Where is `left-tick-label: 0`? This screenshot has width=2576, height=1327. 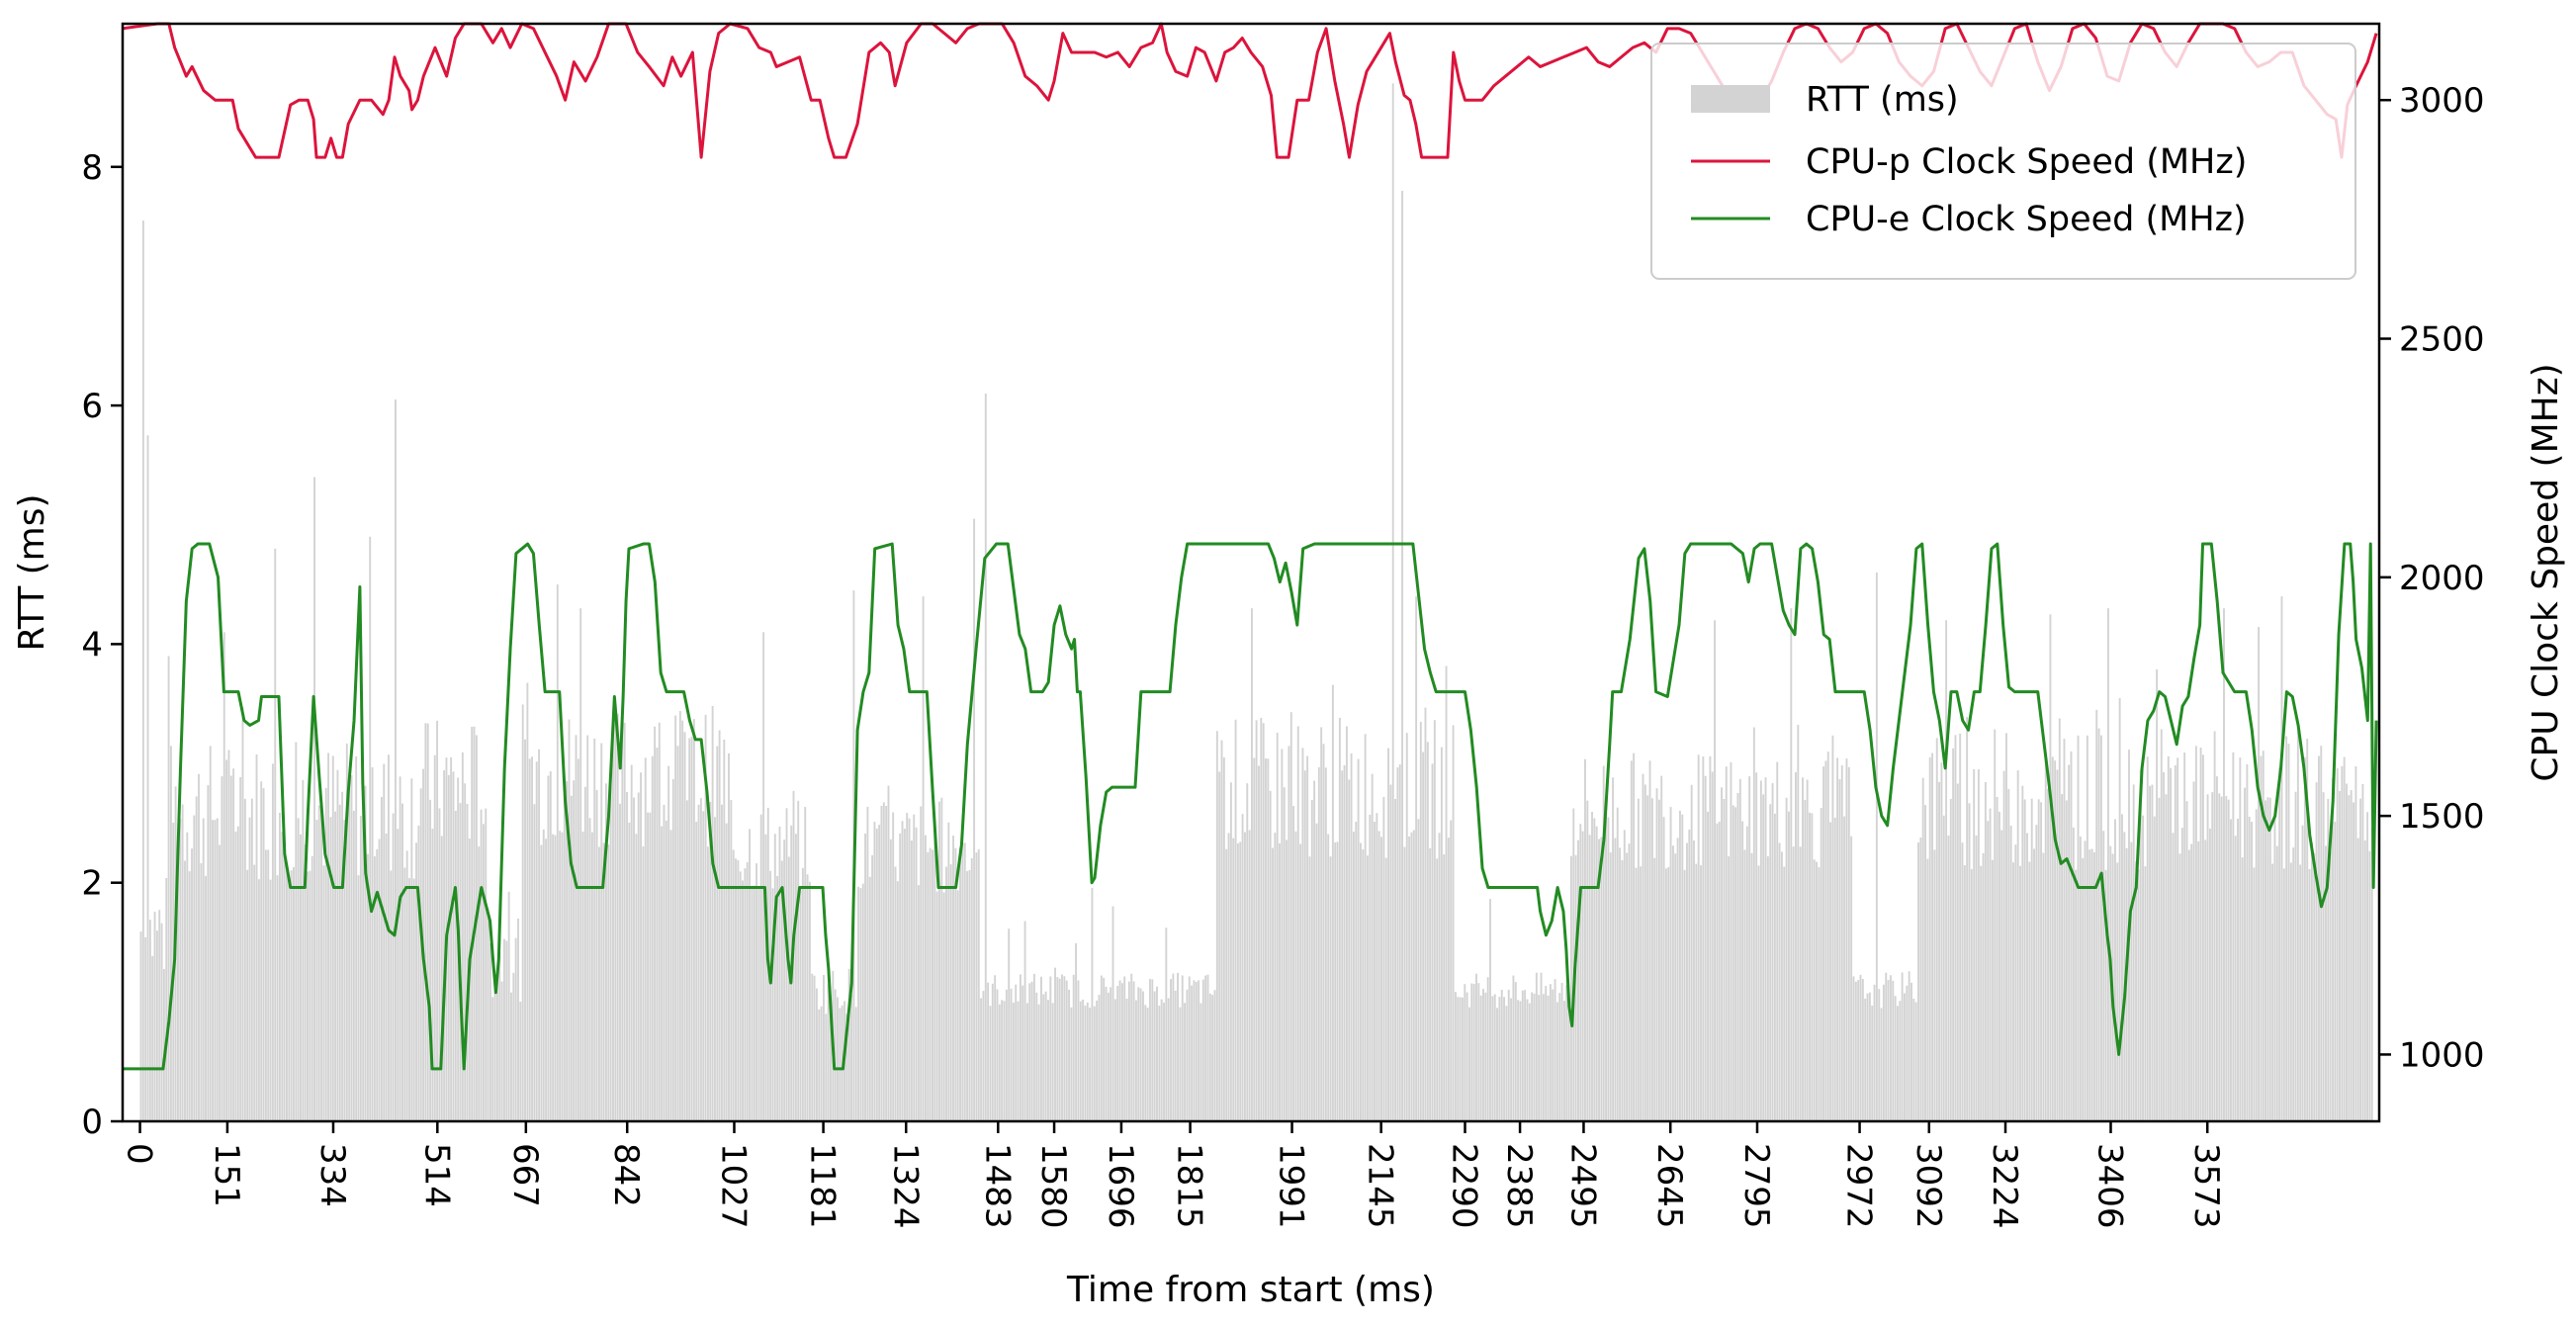
left-tick-label: 0 is located at coordinates (92, 1122).